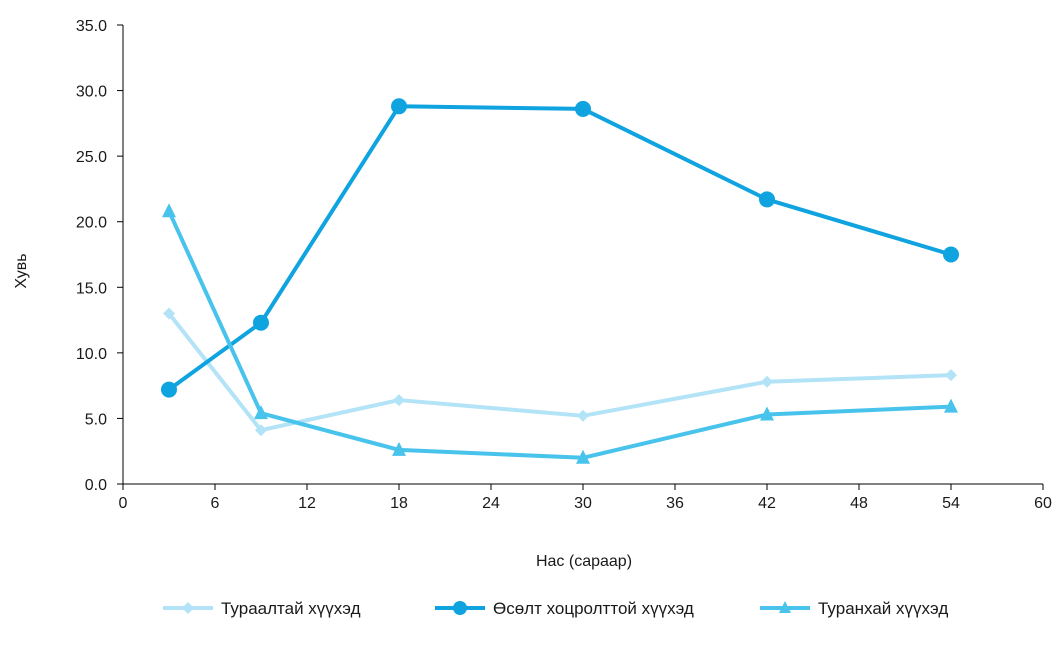  I want to click on legend-item-3: Туранхай хүүхэд, so click(854, 608).